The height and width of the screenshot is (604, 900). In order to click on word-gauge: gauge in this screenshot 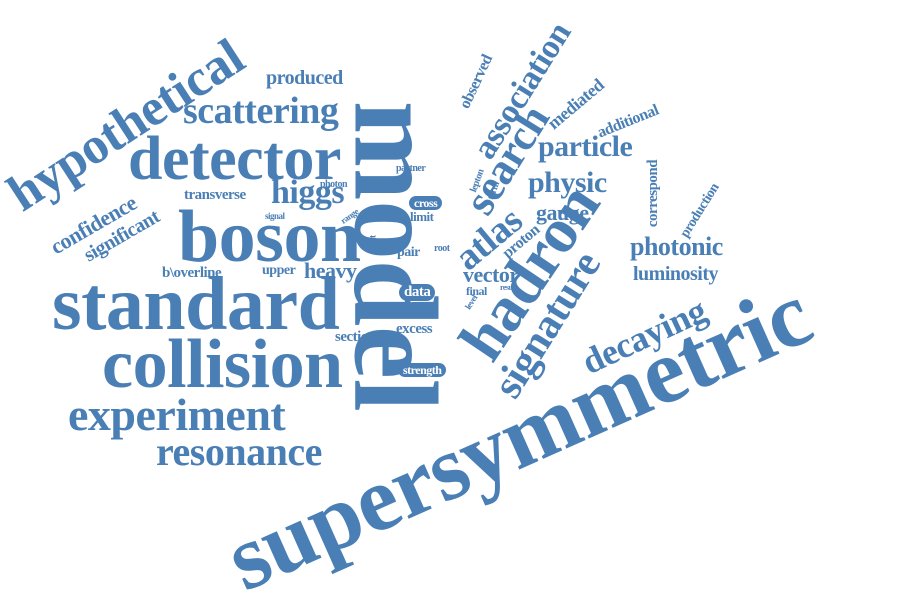, I will do `click(562, 212)`.